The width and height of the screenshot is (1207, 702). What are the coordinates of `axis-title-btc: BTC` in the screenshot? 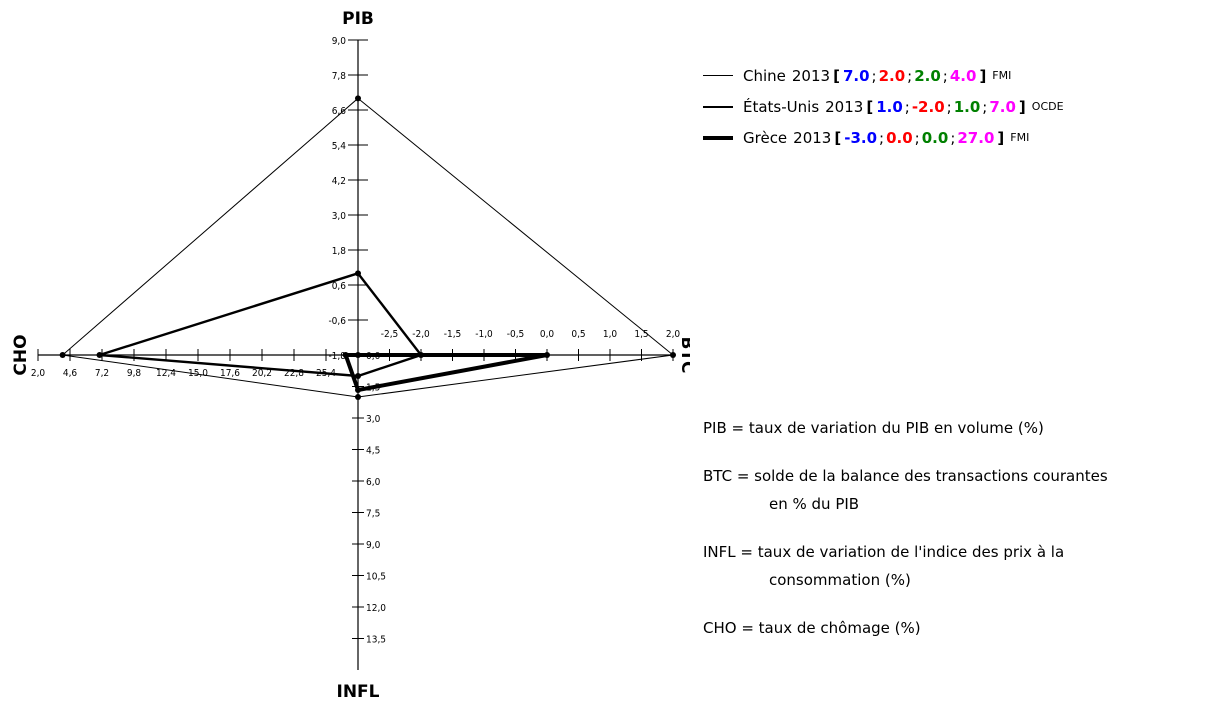 It's located at (683, 354).